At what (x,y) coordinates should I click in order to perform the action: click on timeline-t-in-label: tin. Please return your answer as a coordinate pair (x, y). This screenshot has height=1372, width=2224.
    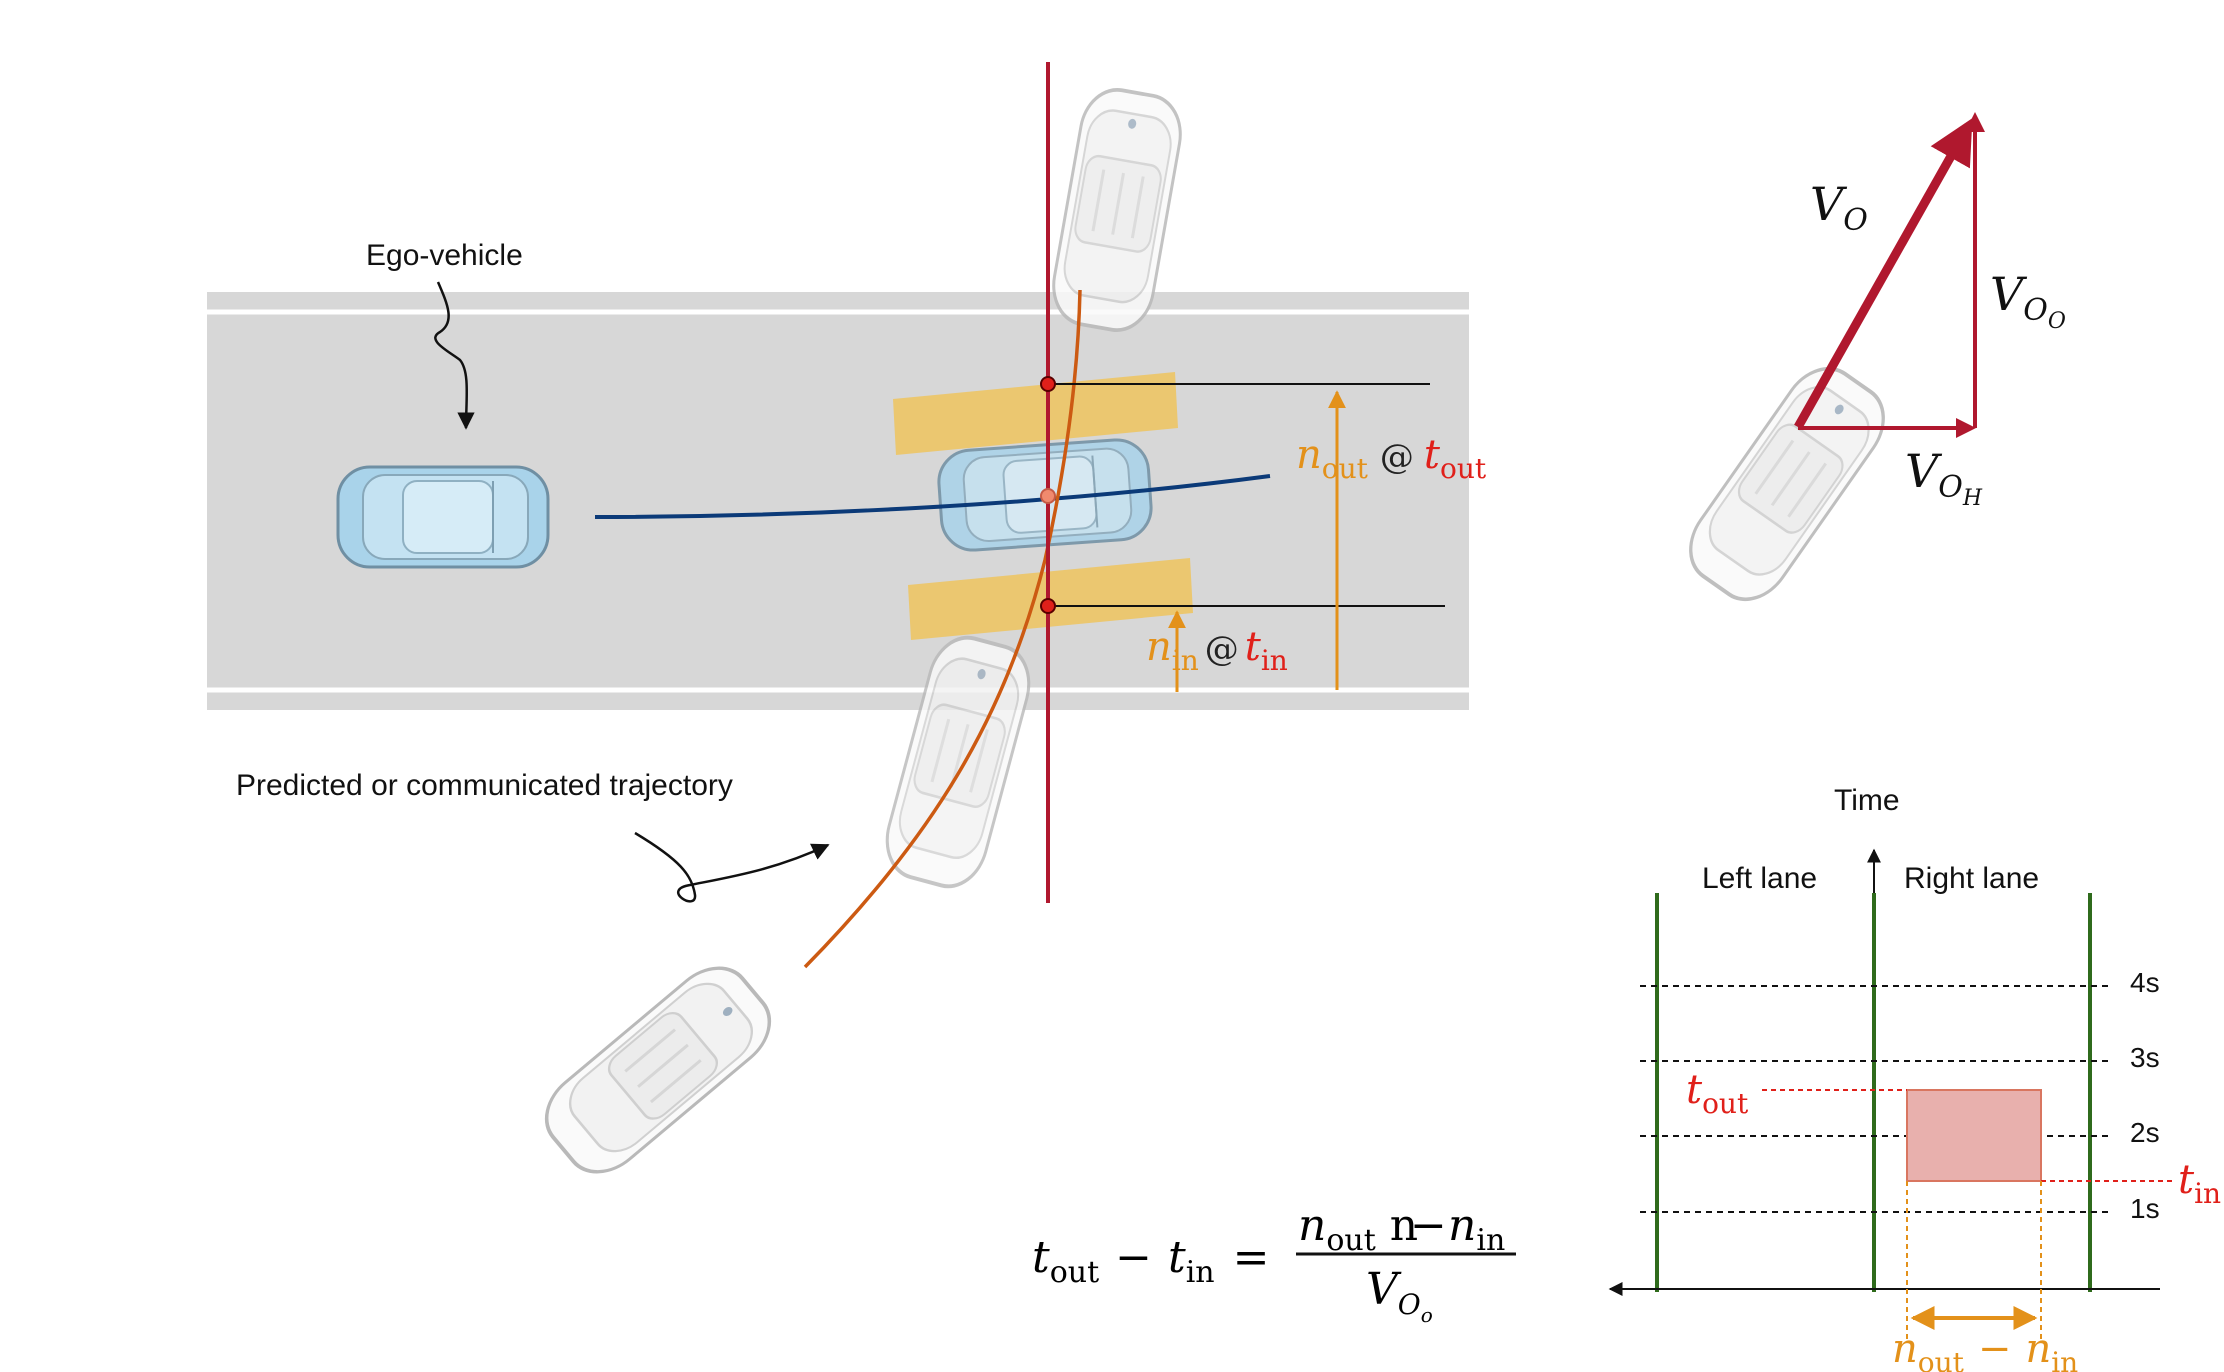
    Looking at the image, I should click on (2199, 1183).